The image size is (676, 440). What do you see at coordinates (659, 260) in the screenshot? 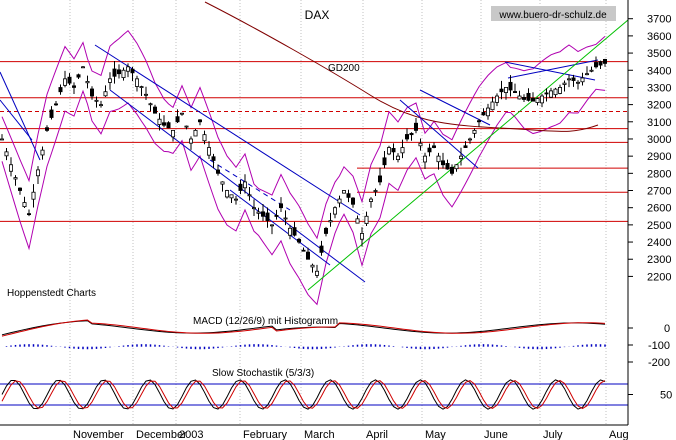
I see `y-tick-label: 2300` at bounding box center [659, 260].